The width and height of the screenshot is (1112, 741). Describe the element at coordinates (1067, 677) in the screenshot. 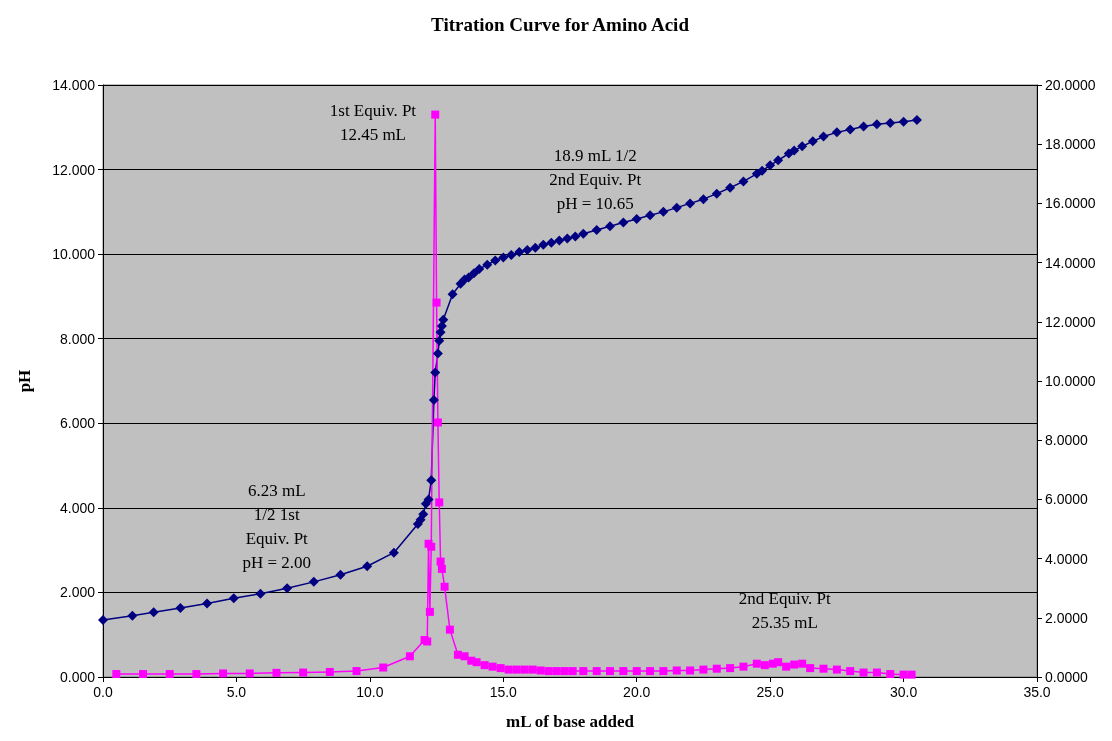

I see `y2-tick-label: 0.0000` at that location.